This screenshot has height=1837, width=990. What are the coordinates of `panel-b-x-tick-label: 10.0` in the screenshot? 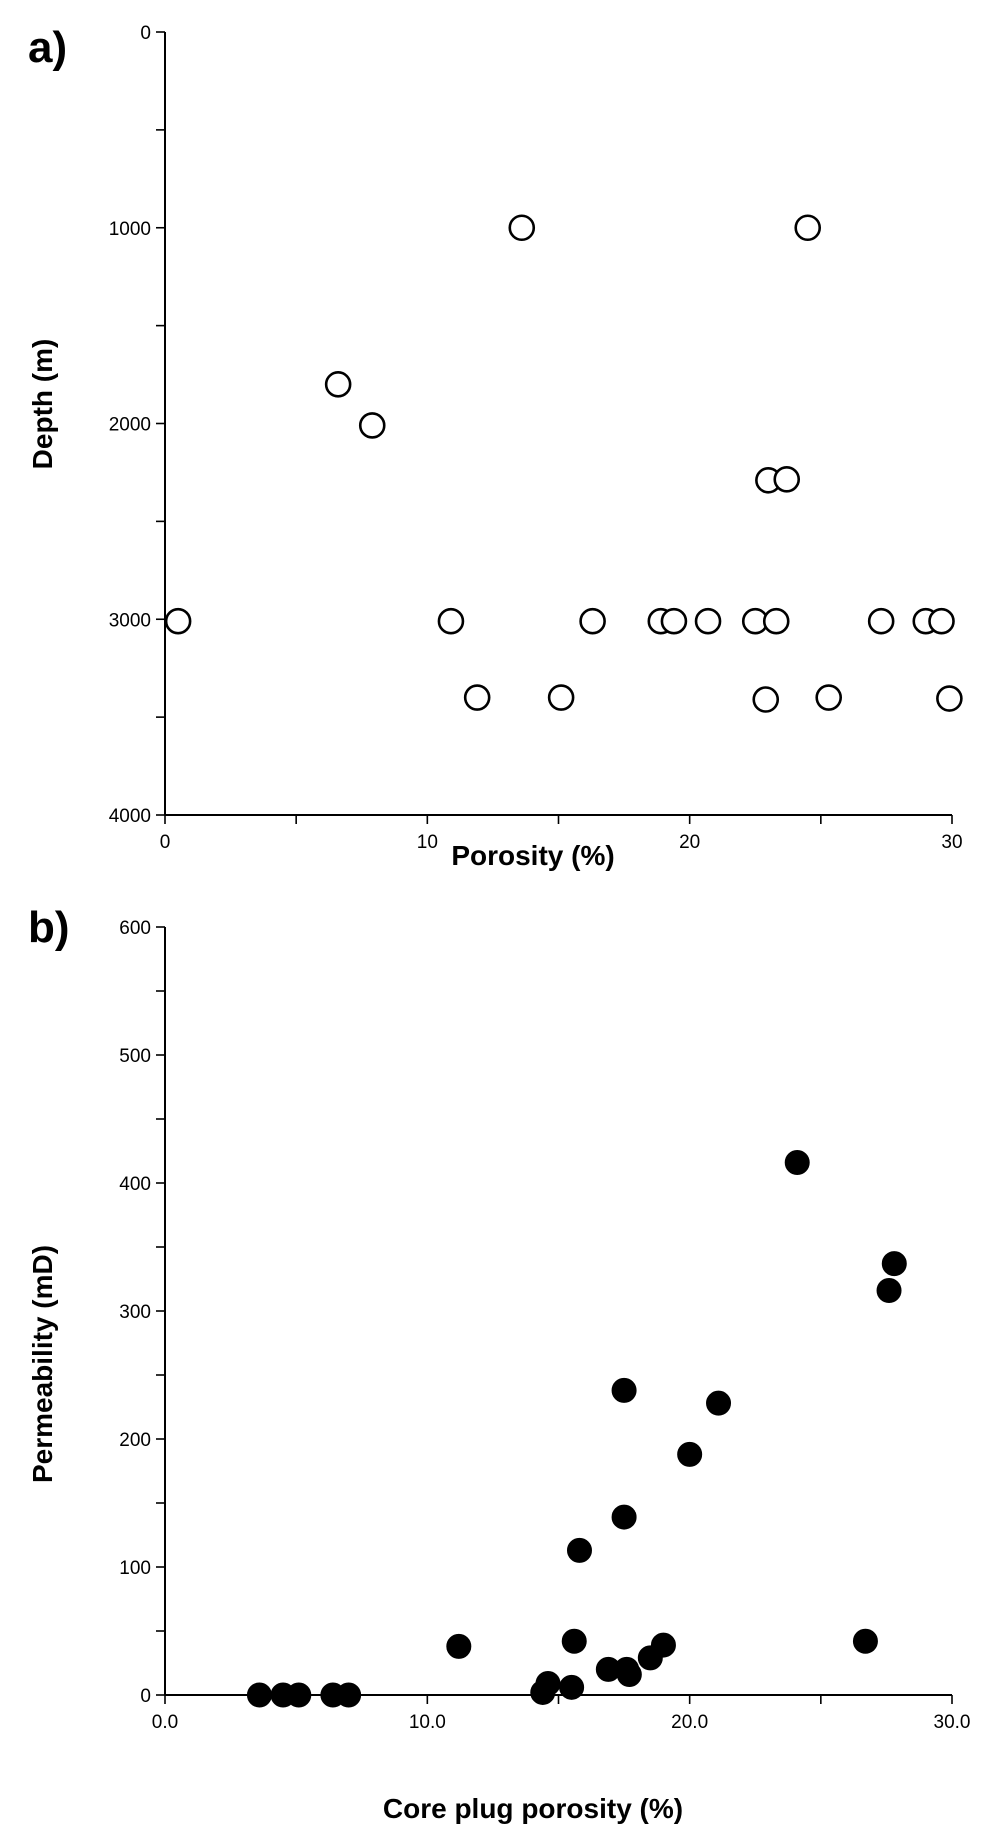 It's located at (427, 1722).